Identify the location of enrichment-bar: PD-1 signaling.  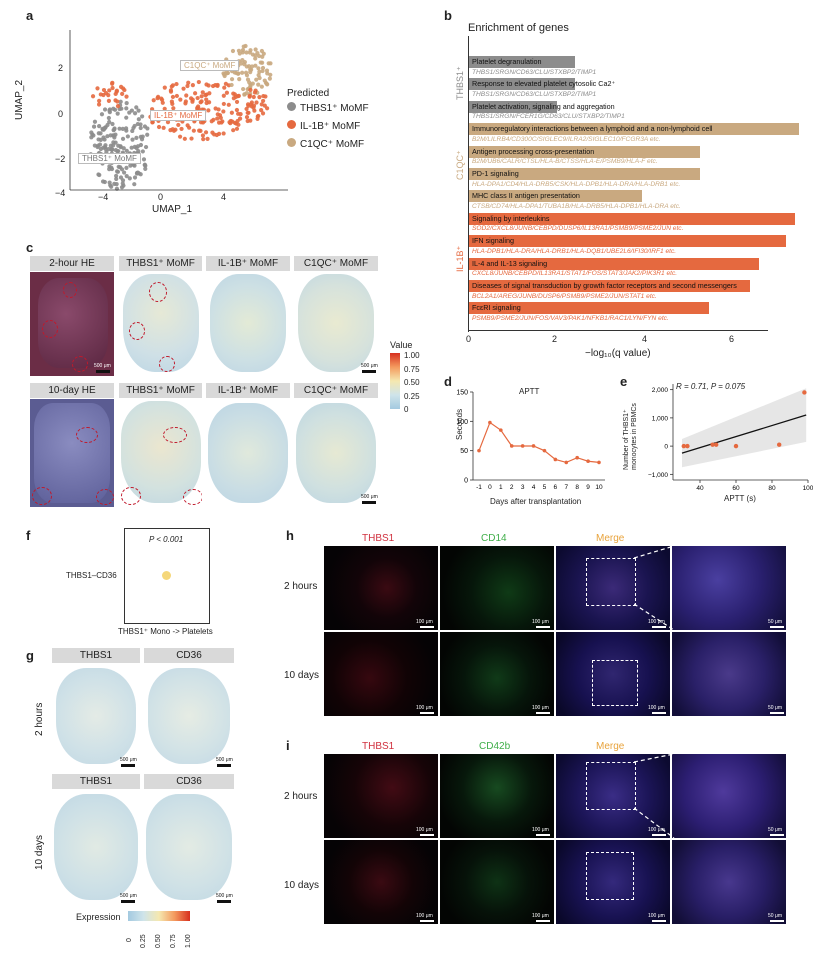
(585, 174).